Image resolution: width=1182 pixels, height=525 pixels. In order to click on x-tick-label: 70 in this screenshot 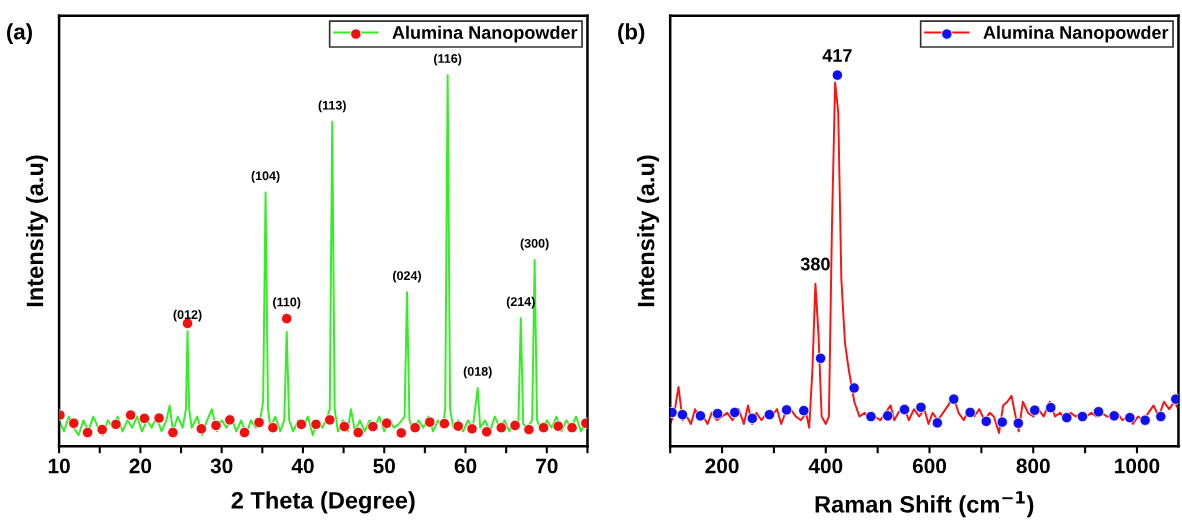, I will do `click(547, 466)`.